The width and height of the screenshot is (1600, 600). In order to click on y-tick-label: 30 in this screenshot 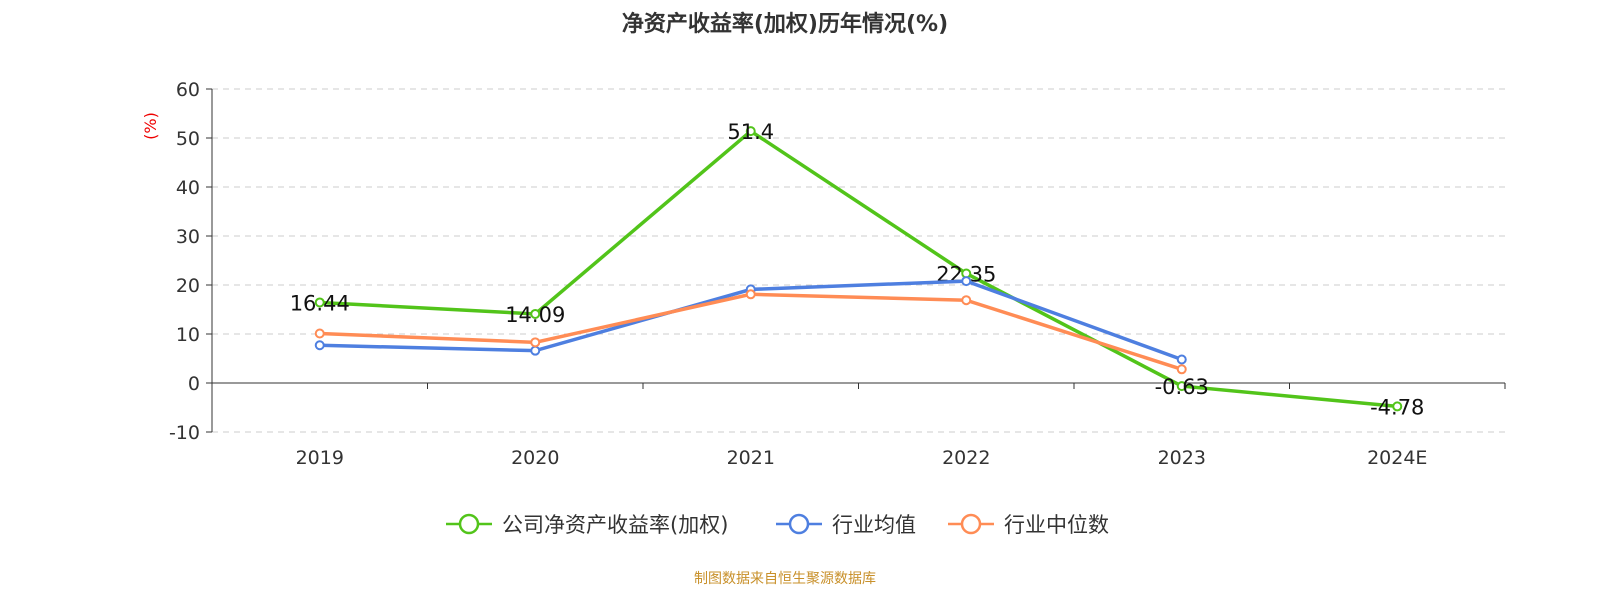, I will do `click(188, 237)`.